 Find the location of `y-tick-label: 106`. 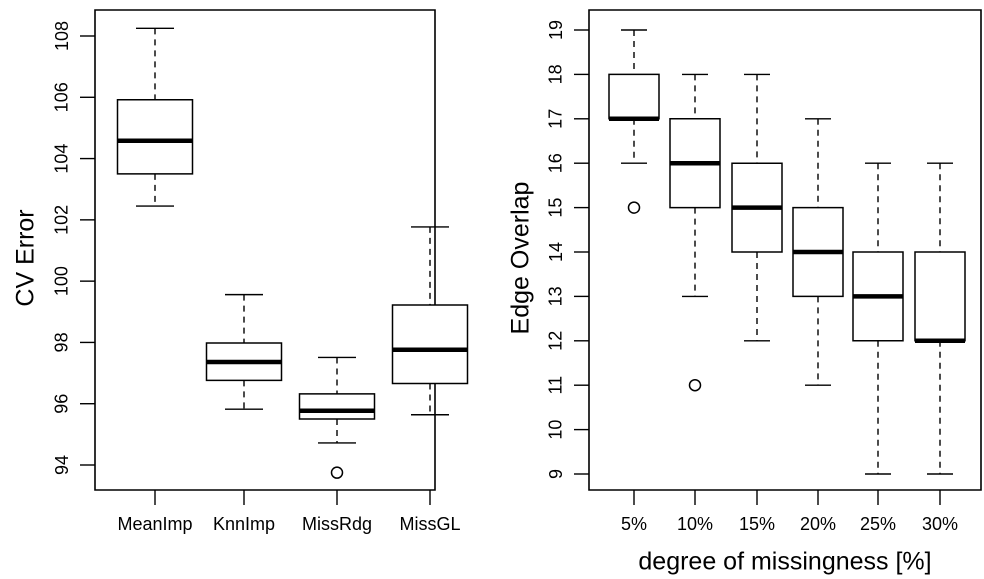

y-tick-label: 106 is located at coordinates (62, 97).